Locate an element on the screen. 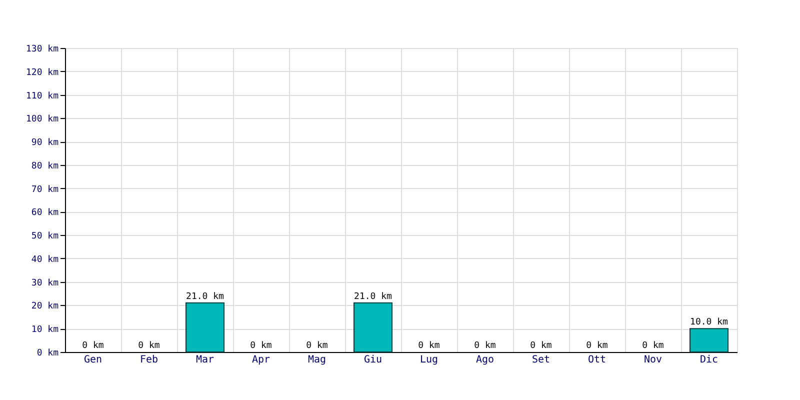 This screenshot has height=400, width=800. y-tick-label: 130 km is located at coordinates (42, 49).